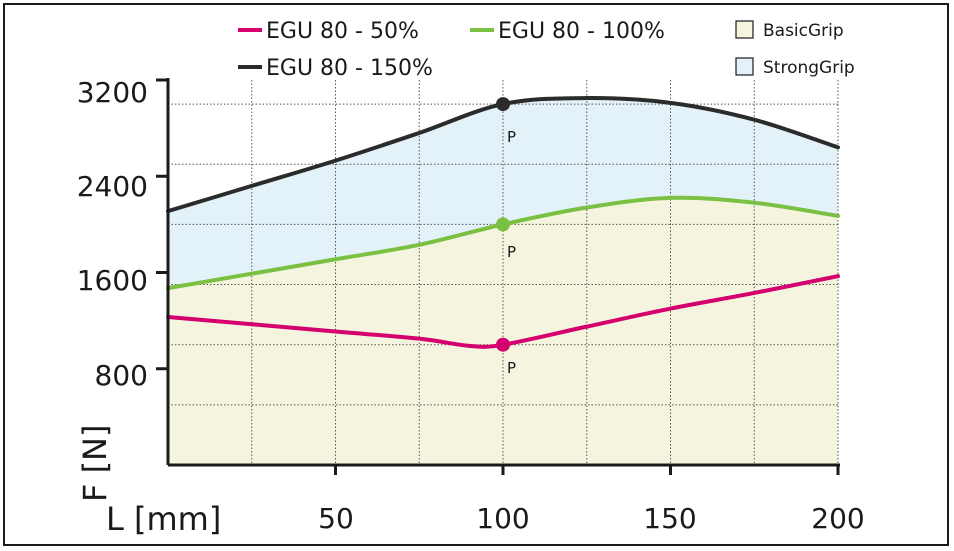  What do you see at coordinates (342, 31) in the screenshot?
I see `legend-label-50: EGU 80 - 50%` at bounding box center [342, 31].